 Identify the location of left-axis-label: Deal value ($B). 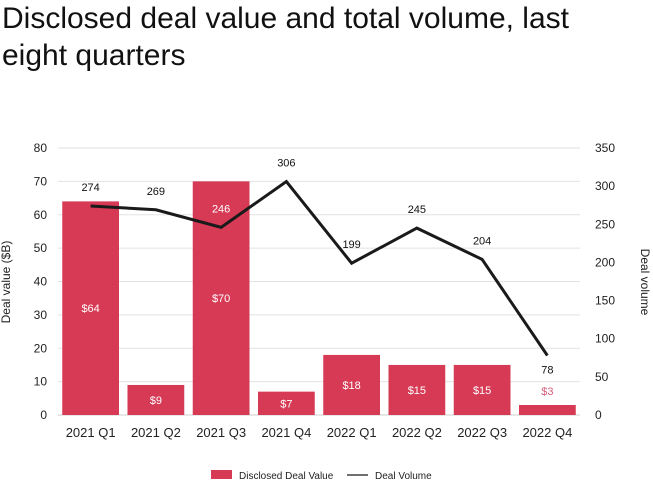
(6, 282).